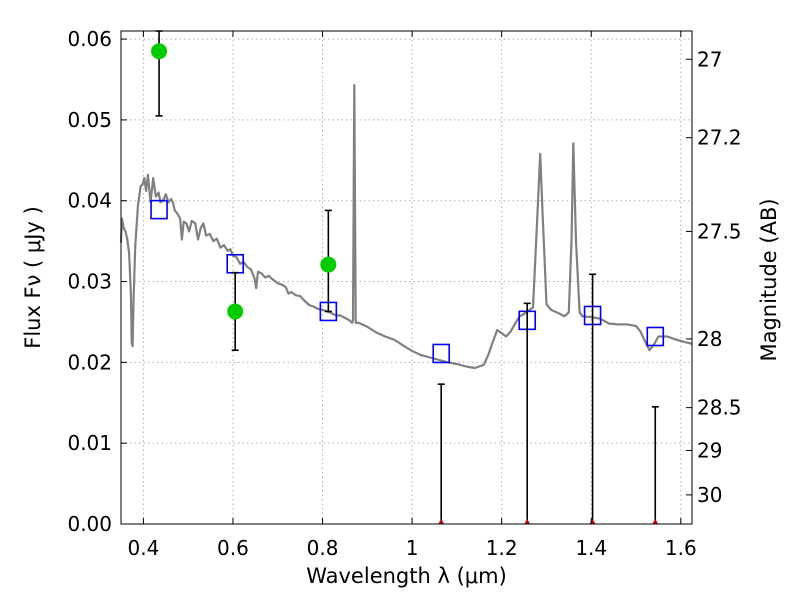 The width and height of the screenshot is (800, 600). What do you see at coordinates (89, 120) in the screenshot?
I see `y-tick-label: 0.05` at bounding box center [89, 120].